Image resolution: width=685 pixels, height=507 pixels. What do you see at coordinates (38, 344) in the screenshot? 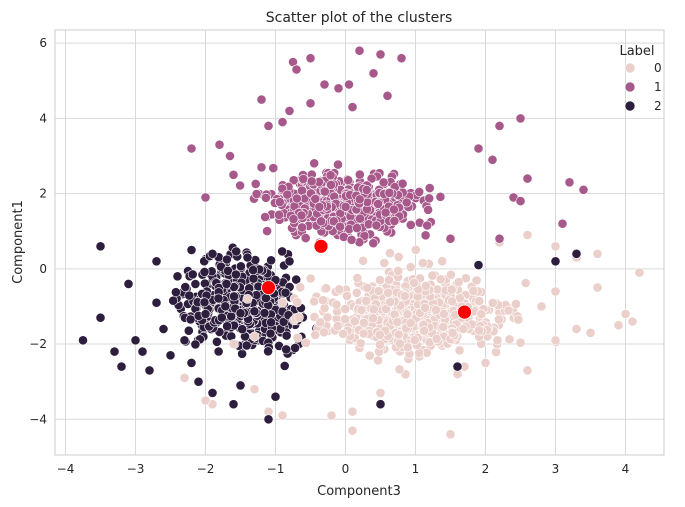
I see `y-tick-label: −2` at bounding box center [38, 344].